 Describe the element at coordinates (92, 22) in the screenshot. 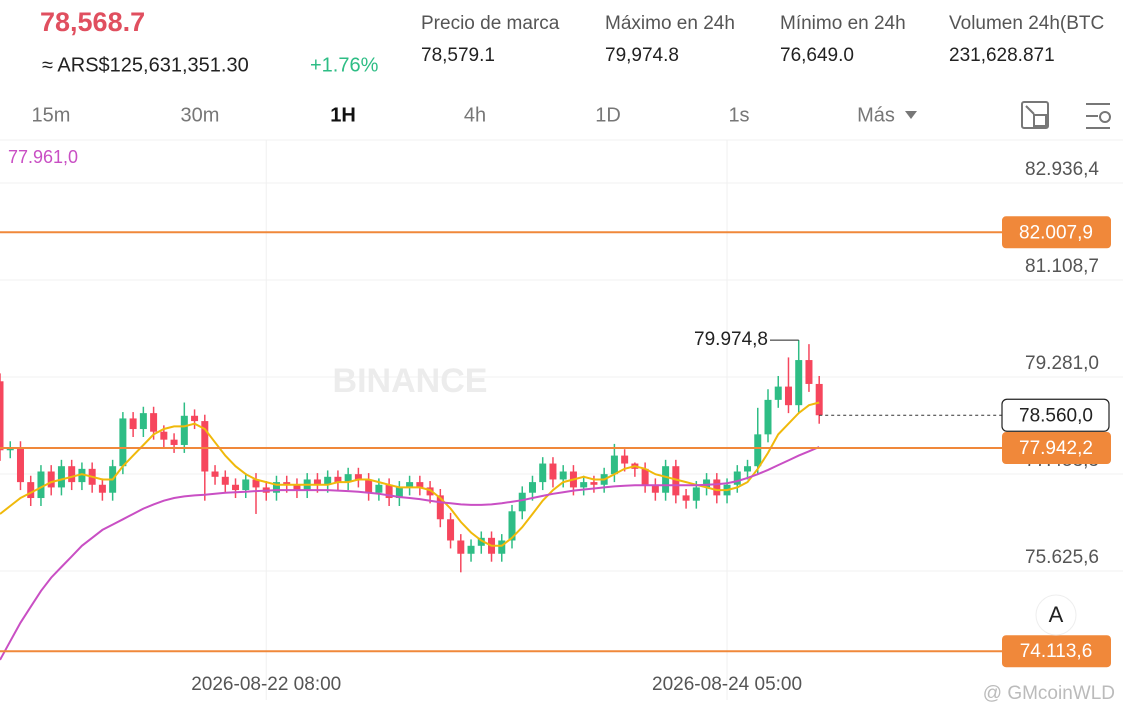

I see `last-price: 78,568.7` at that location.